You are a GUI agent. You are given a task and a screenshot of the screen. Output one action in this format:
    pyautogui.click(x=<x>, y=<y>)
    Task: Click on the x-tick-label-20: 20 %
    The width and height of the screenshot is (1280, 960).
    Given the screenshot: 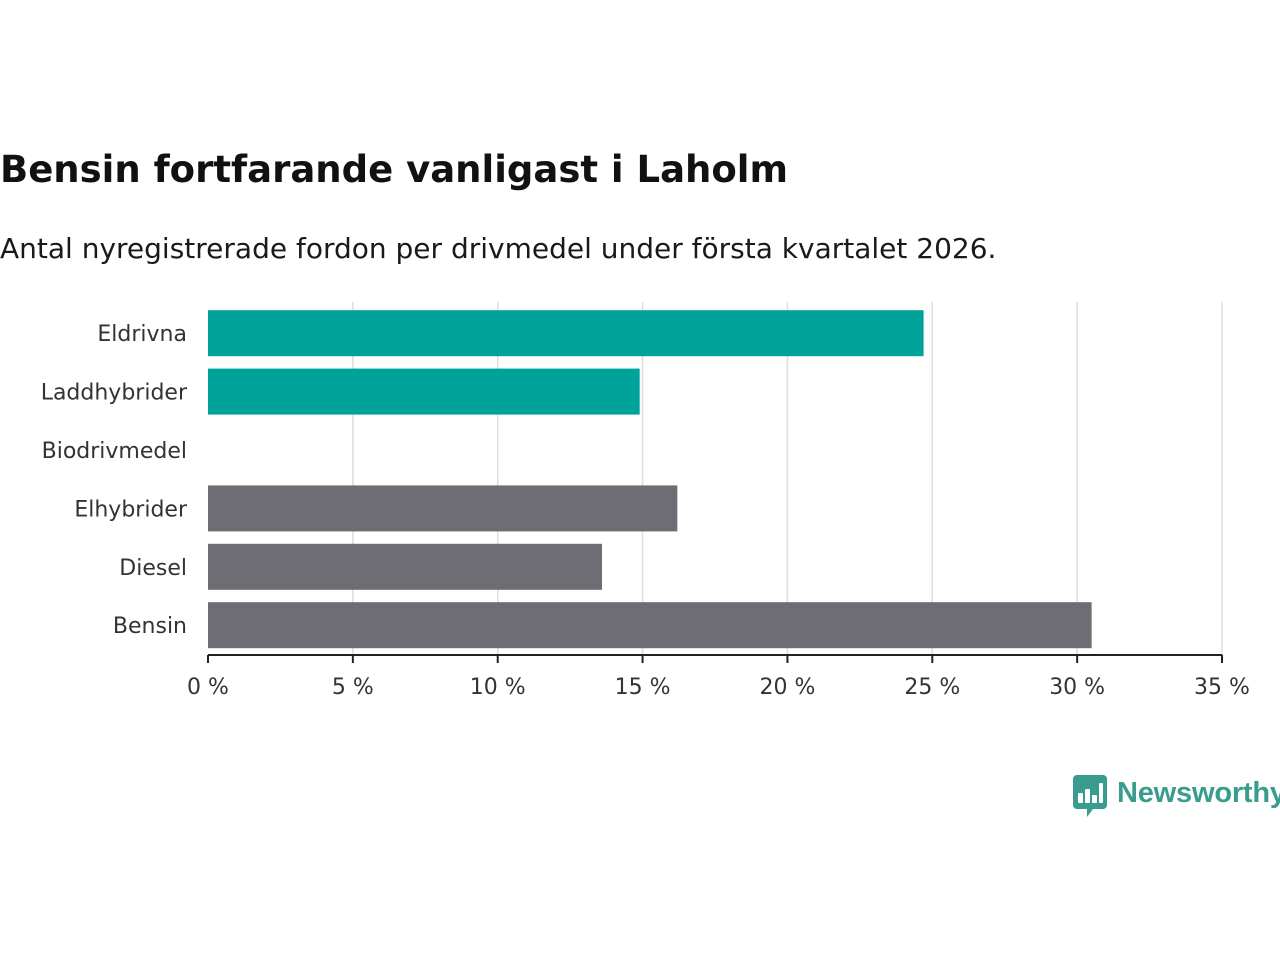 What is the action you would take?
    pyautogui.click(x=787, y=687)
    